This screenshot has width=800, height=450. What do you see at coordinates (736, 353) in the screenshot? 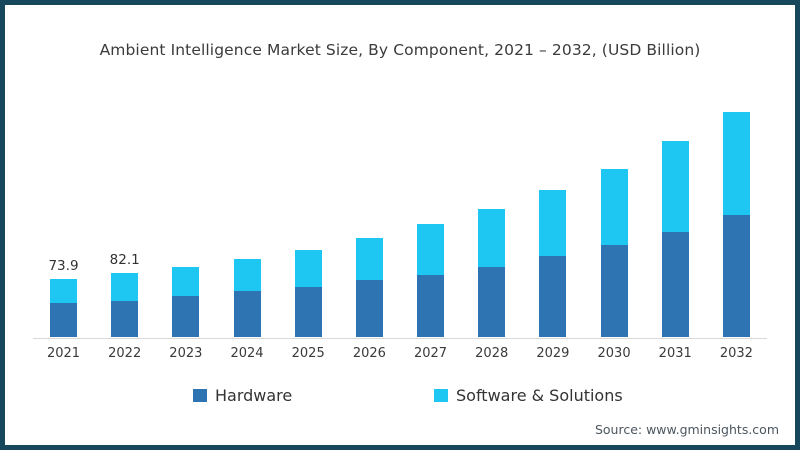
I see `x-tick-label-2032: 2032` at bounding box center [736, 353].